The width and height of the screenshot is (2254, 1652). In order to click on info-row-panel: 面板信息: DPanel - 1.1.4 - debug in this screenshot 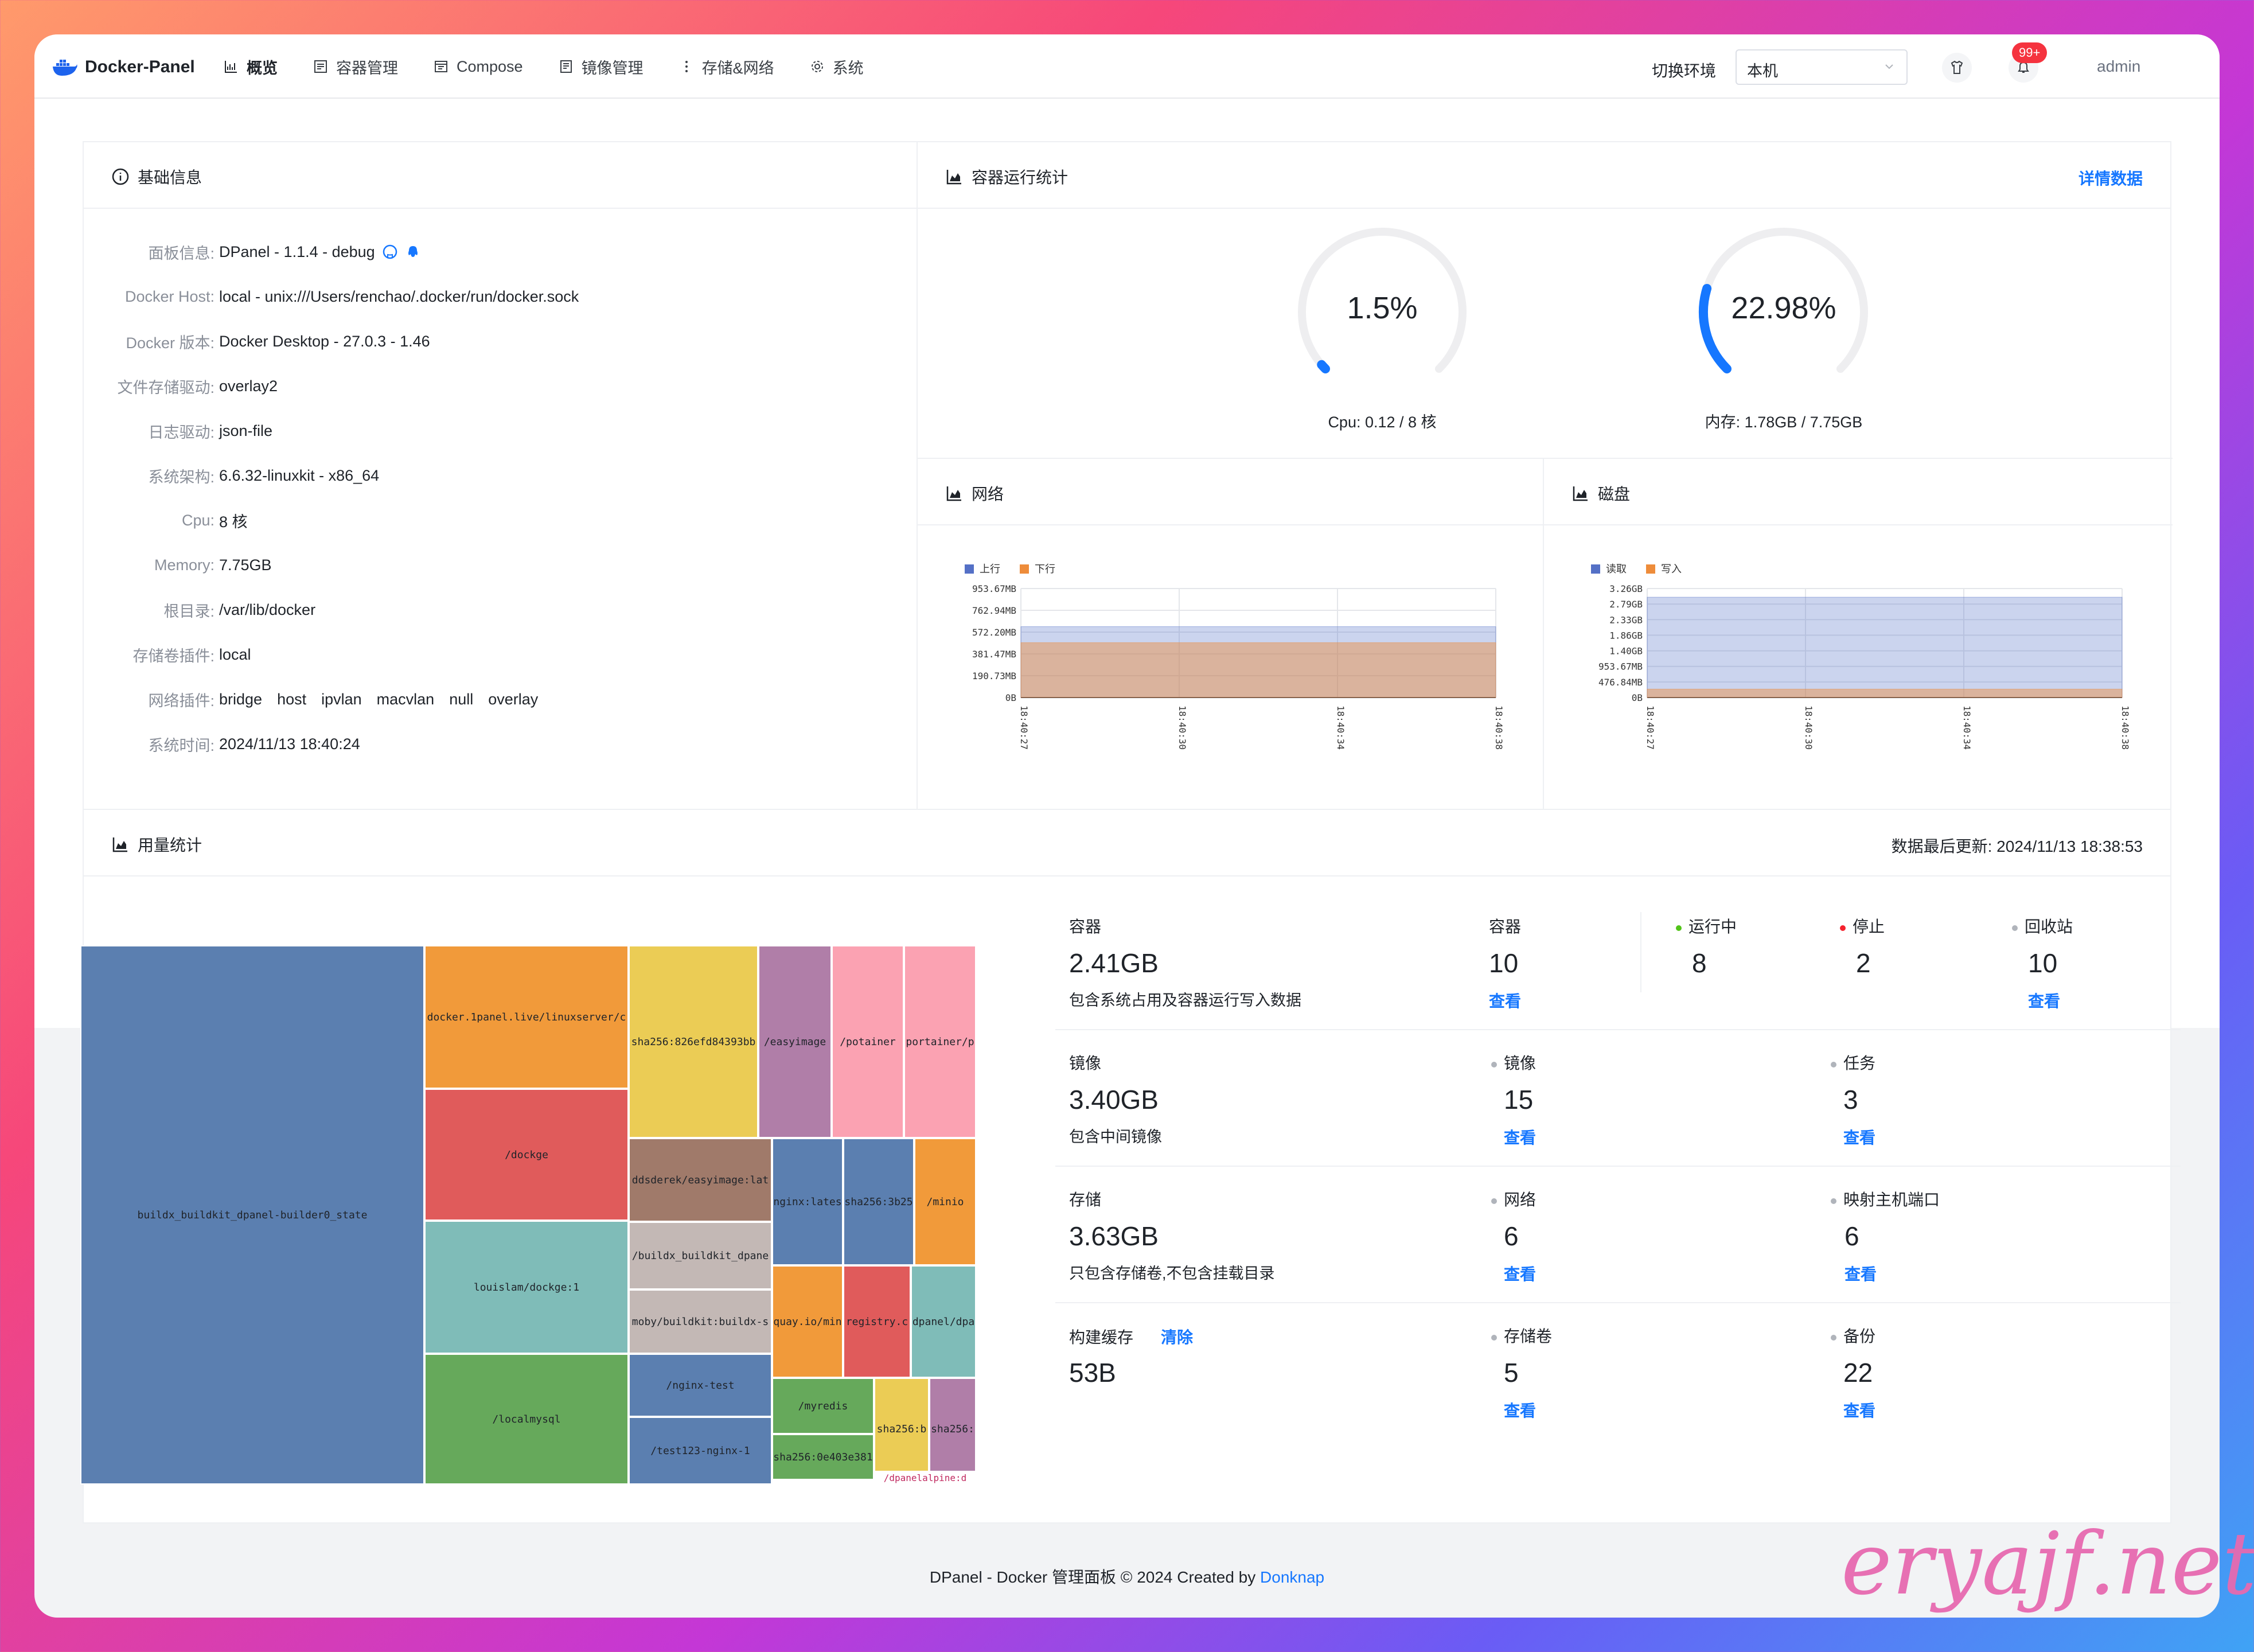, I will do `click(517, 251)`.